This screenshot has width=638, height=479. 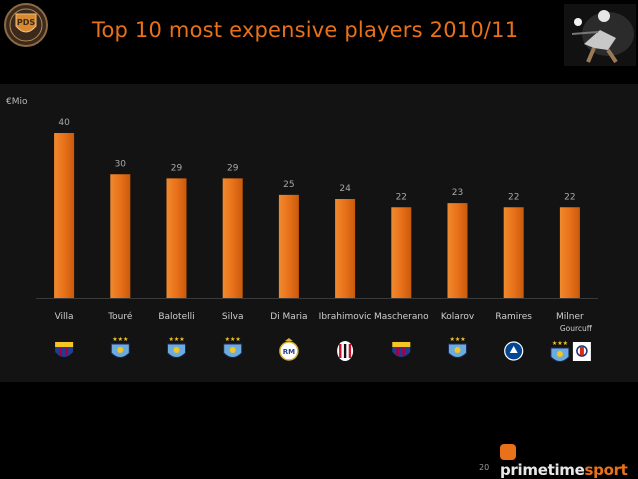 I want to click on ac-milan-crest-icon, so click(x=345, y=351).